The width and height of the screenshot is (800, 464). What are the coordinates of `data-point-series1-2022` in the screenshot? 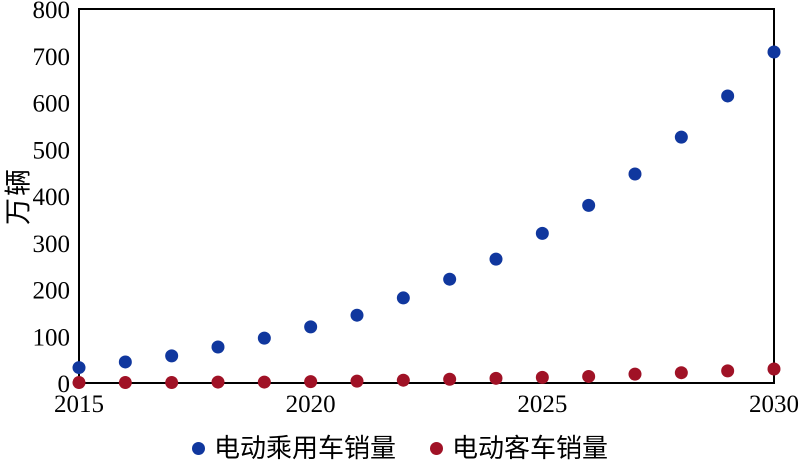 It's located at (403, 380).